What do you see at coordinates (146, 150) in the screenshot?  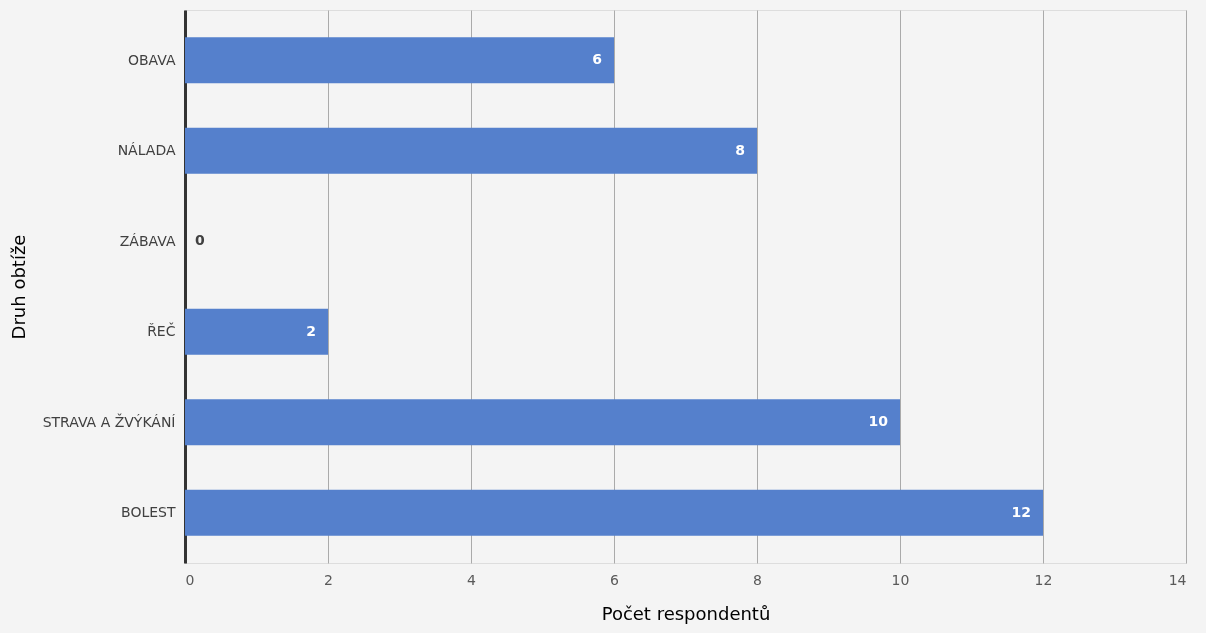 I see `y-tick-label: NÁLADA` at bounding box center [146, 150].